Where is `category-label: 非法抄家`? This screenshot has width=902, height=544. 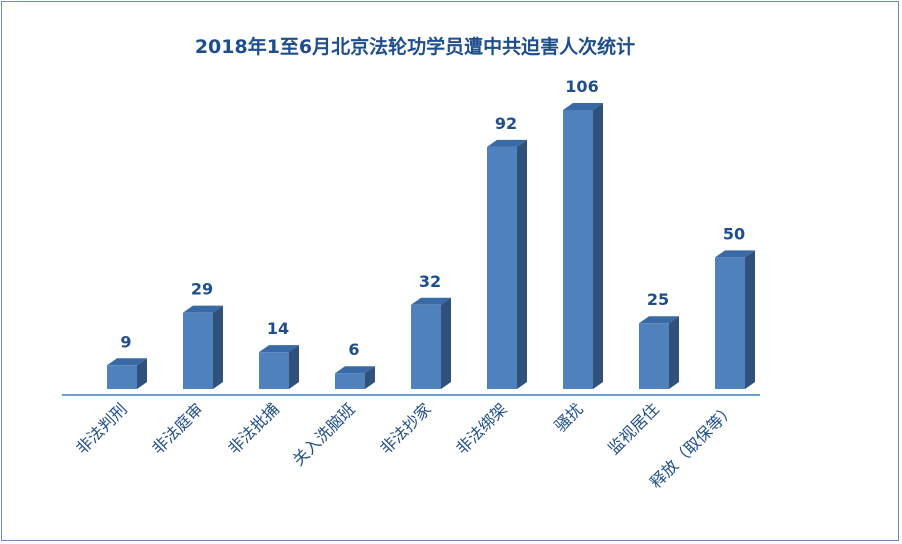 category-label: 非法抄家 is located at coordinates (405, 428).